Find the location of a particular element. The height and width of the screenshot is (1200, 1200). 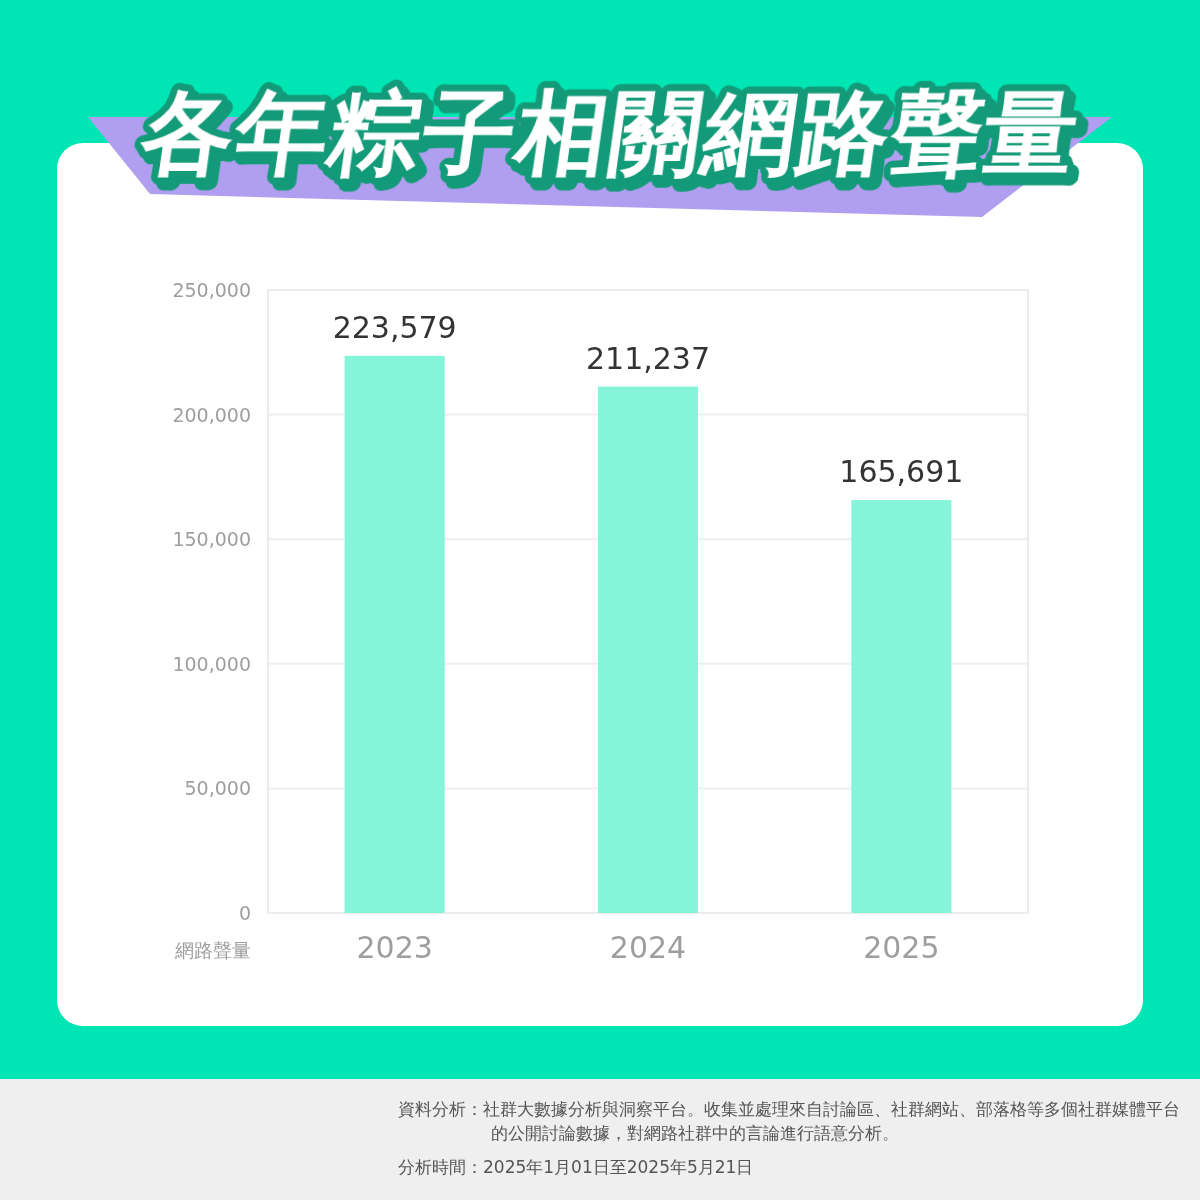

y-tick-label: 200,000 is located at coordinates (211, 414).